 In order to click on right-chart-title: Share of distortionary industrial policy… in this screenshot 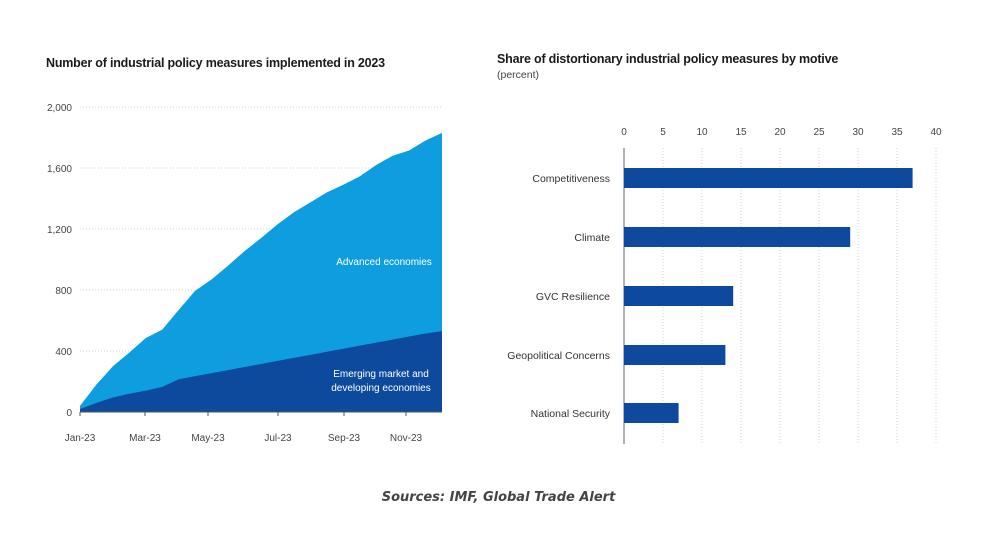, I will do `click(668, 59)`.